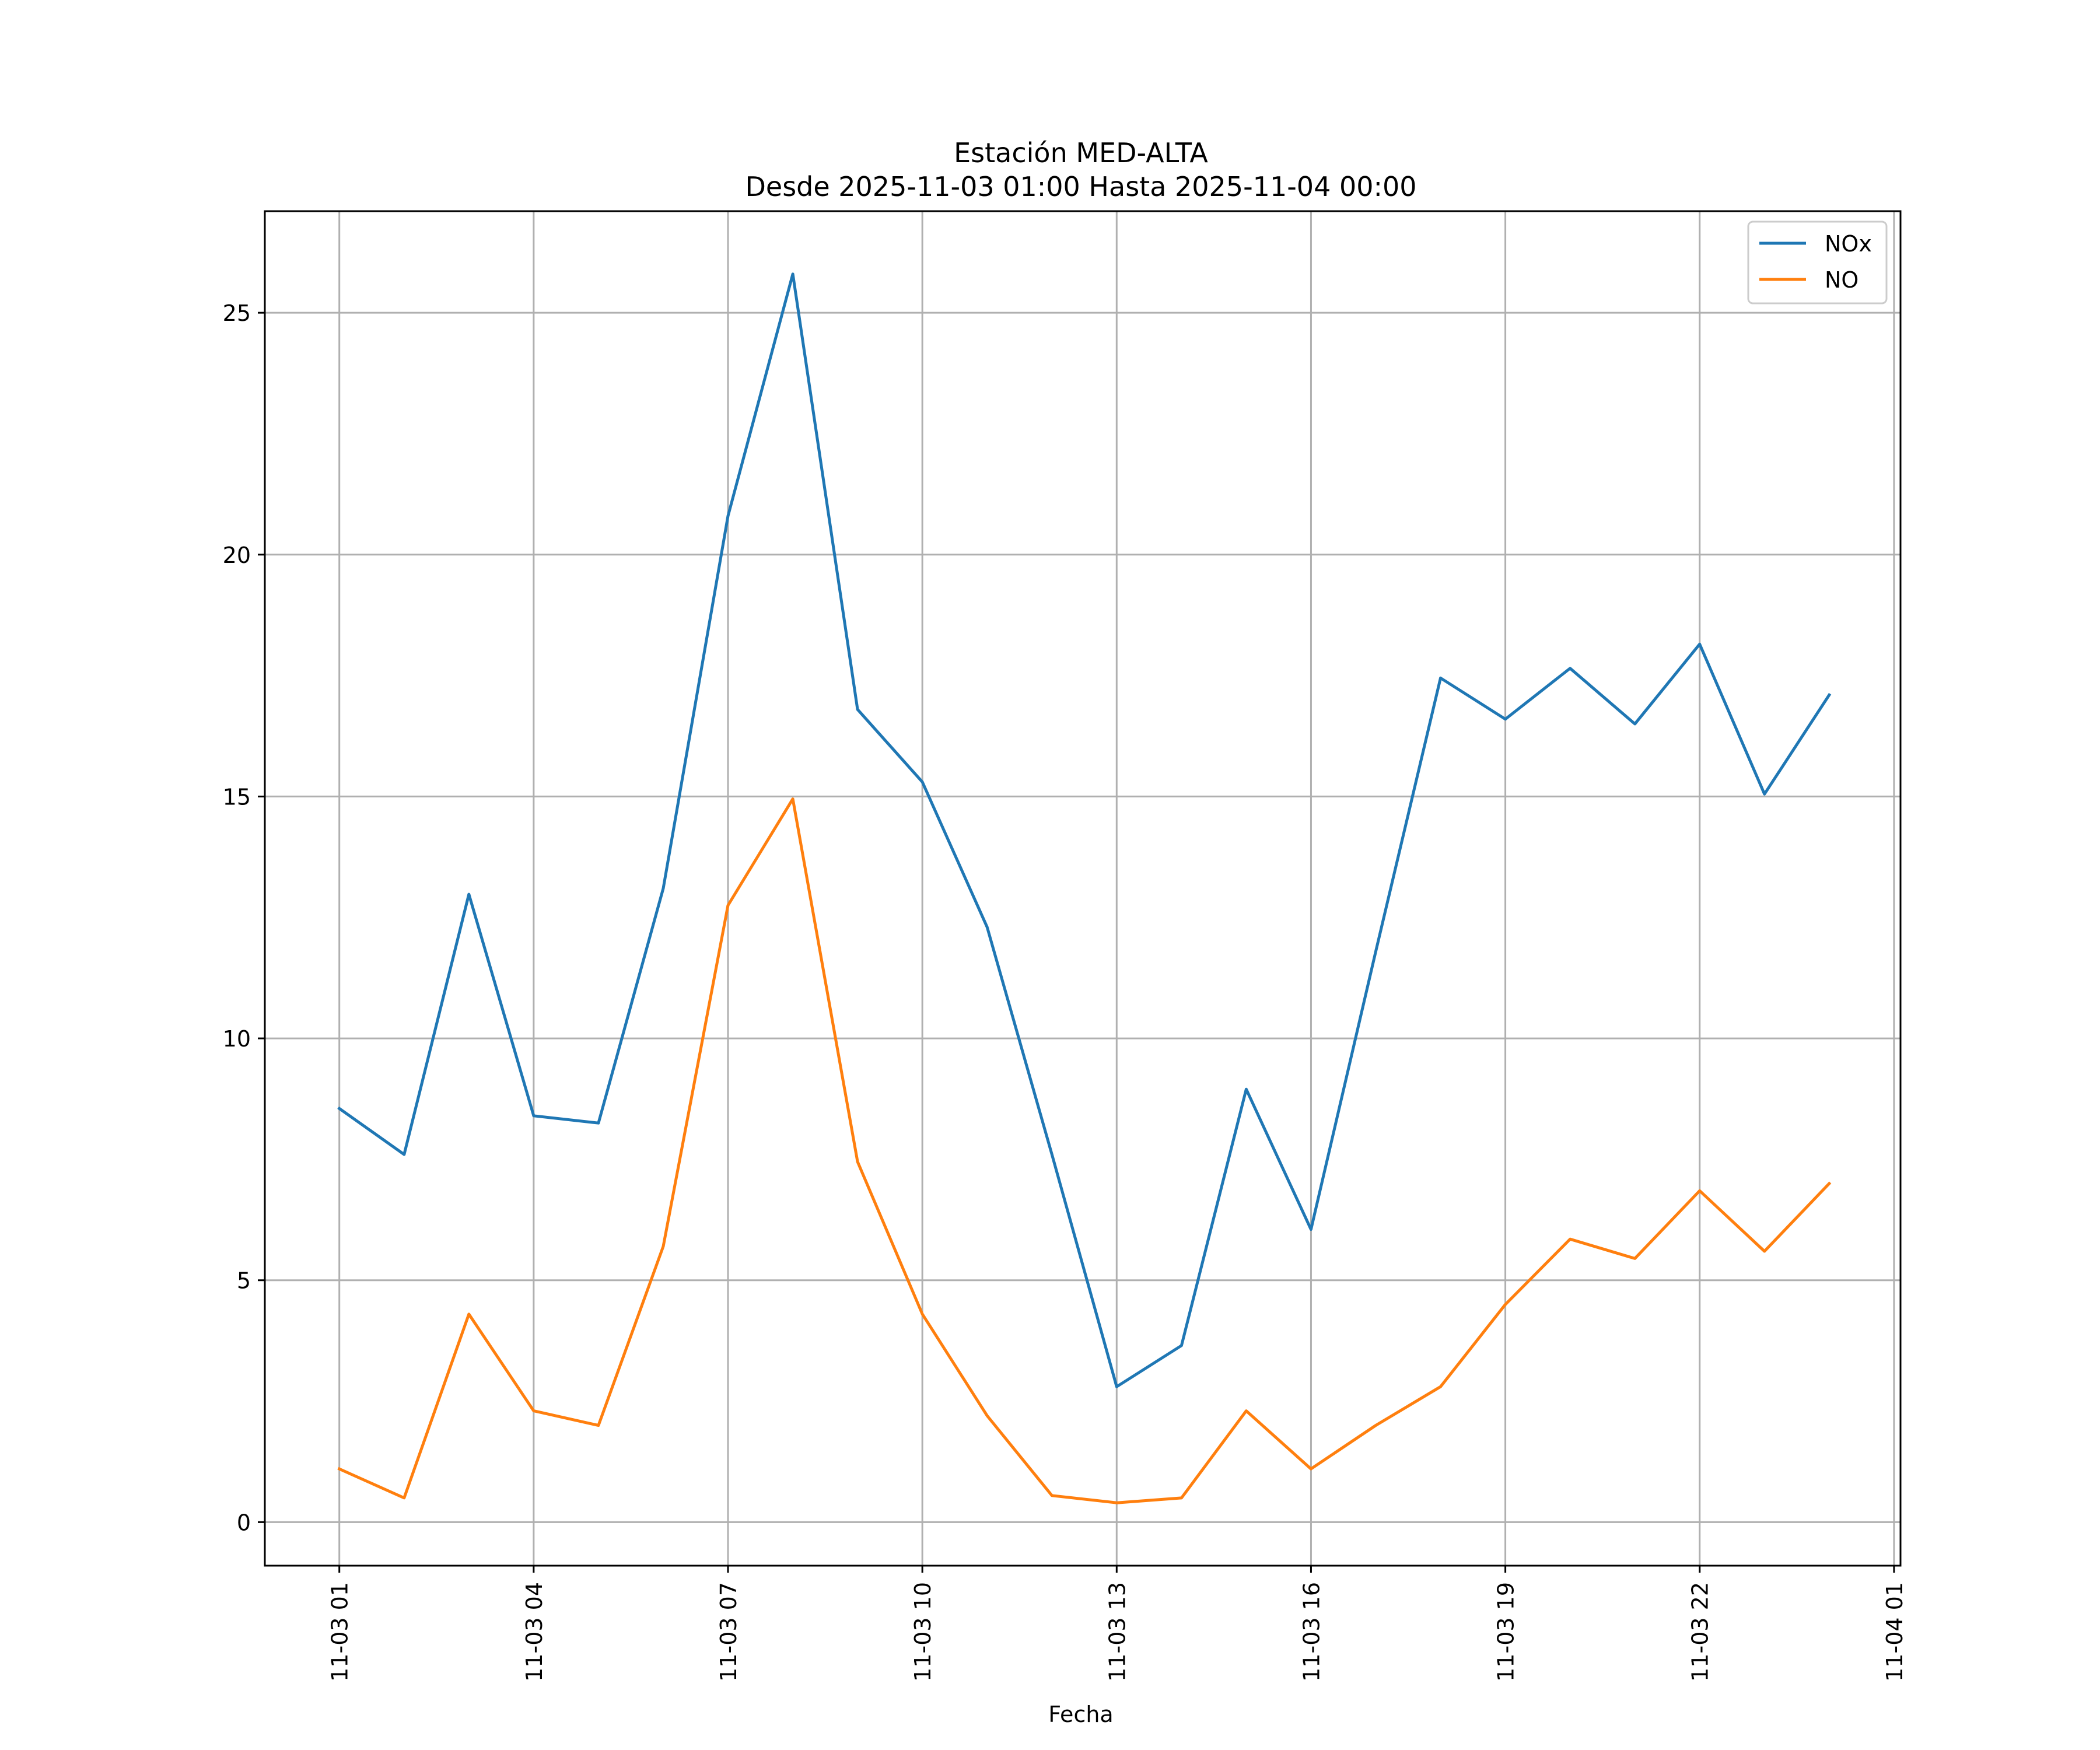 This screenshot has height=1750, width=2100. Describe the element at coordinates (1081, 153) in the screenshot. I see `chart-title-line1: Estación MED-ALTA` at that location.